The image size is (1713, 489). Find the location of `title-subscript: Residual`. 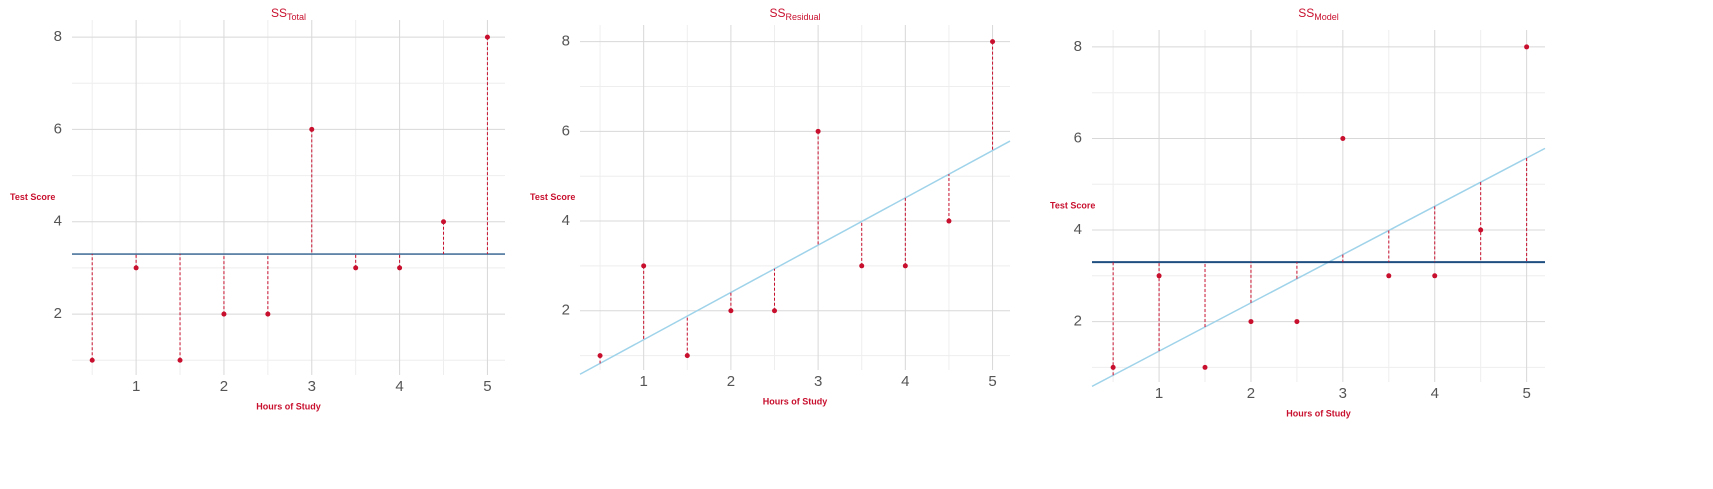

title-subscript: Residual is located at coordinates (802, 17).